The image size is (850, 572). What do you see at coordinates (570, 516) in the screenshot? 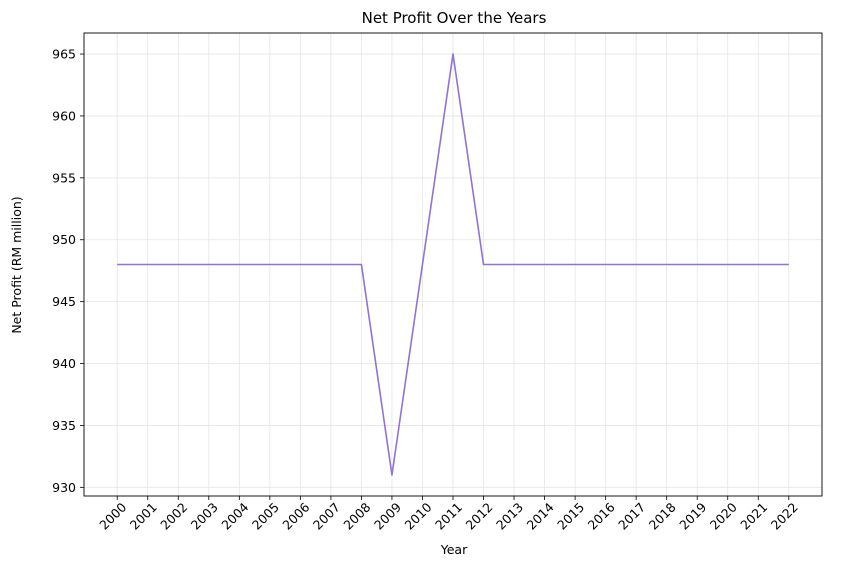
I see `x-tick-label: 2015` at bounding box center [570, 516].